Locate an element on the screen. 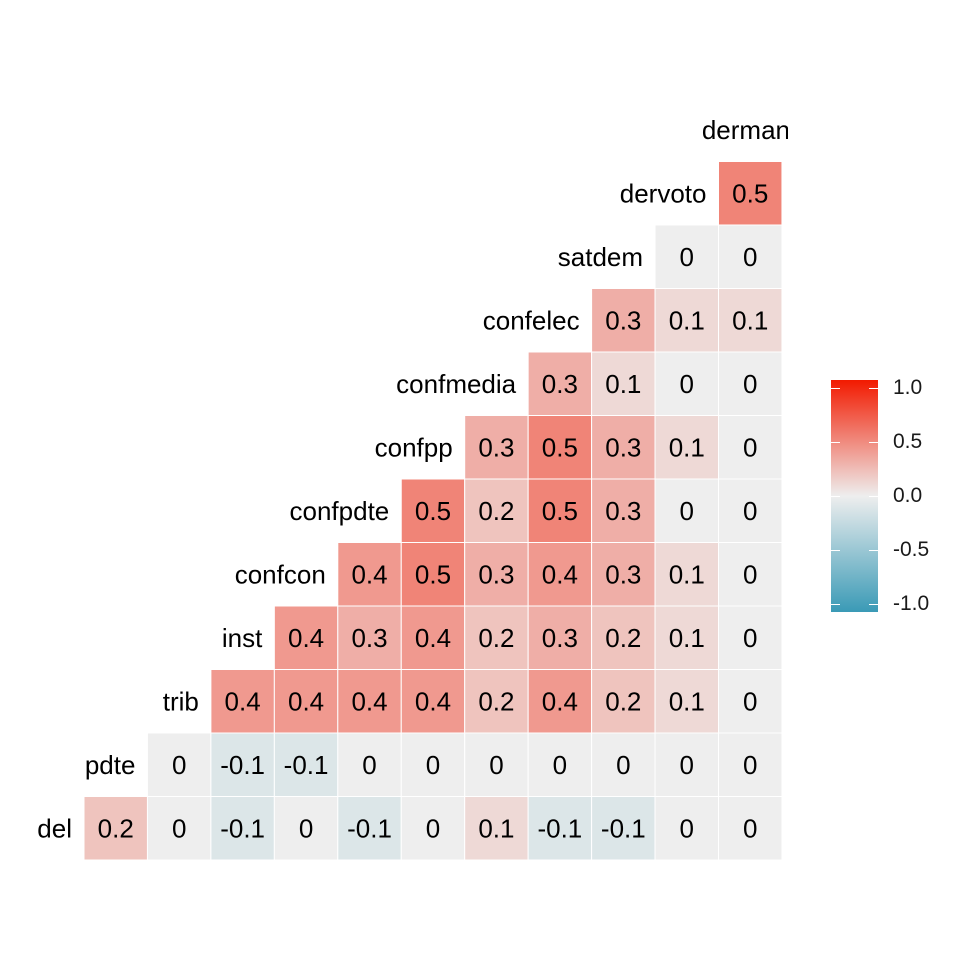 This screenshot has width=960, height=960. heatmap-cell-confelec-dervoto is located at coordinates (686, 320).